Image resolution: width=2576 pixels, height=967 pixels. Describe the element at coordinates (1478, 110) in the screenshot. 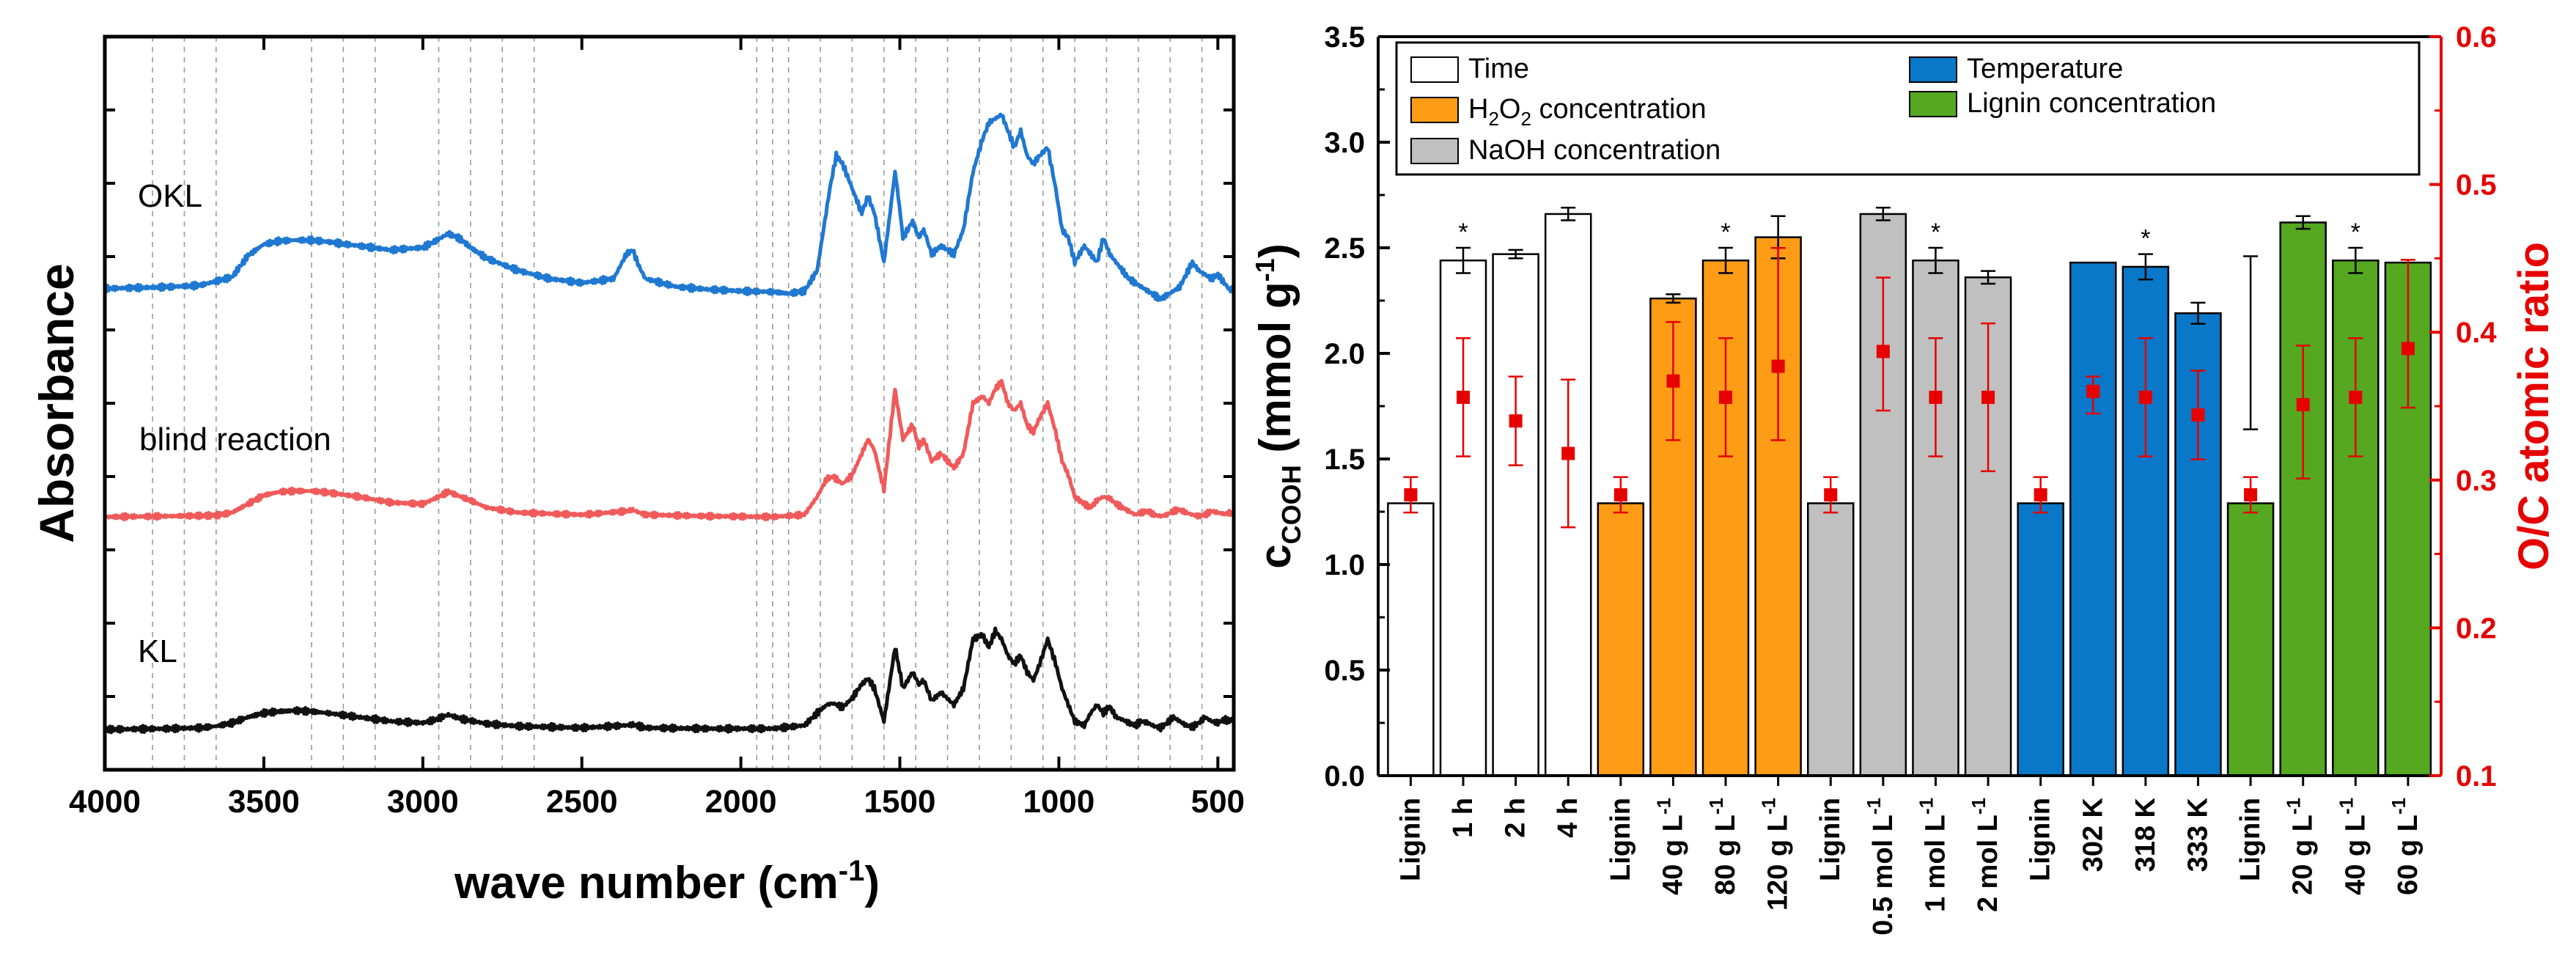

I see `legend-h2o2-h: H` at that location.